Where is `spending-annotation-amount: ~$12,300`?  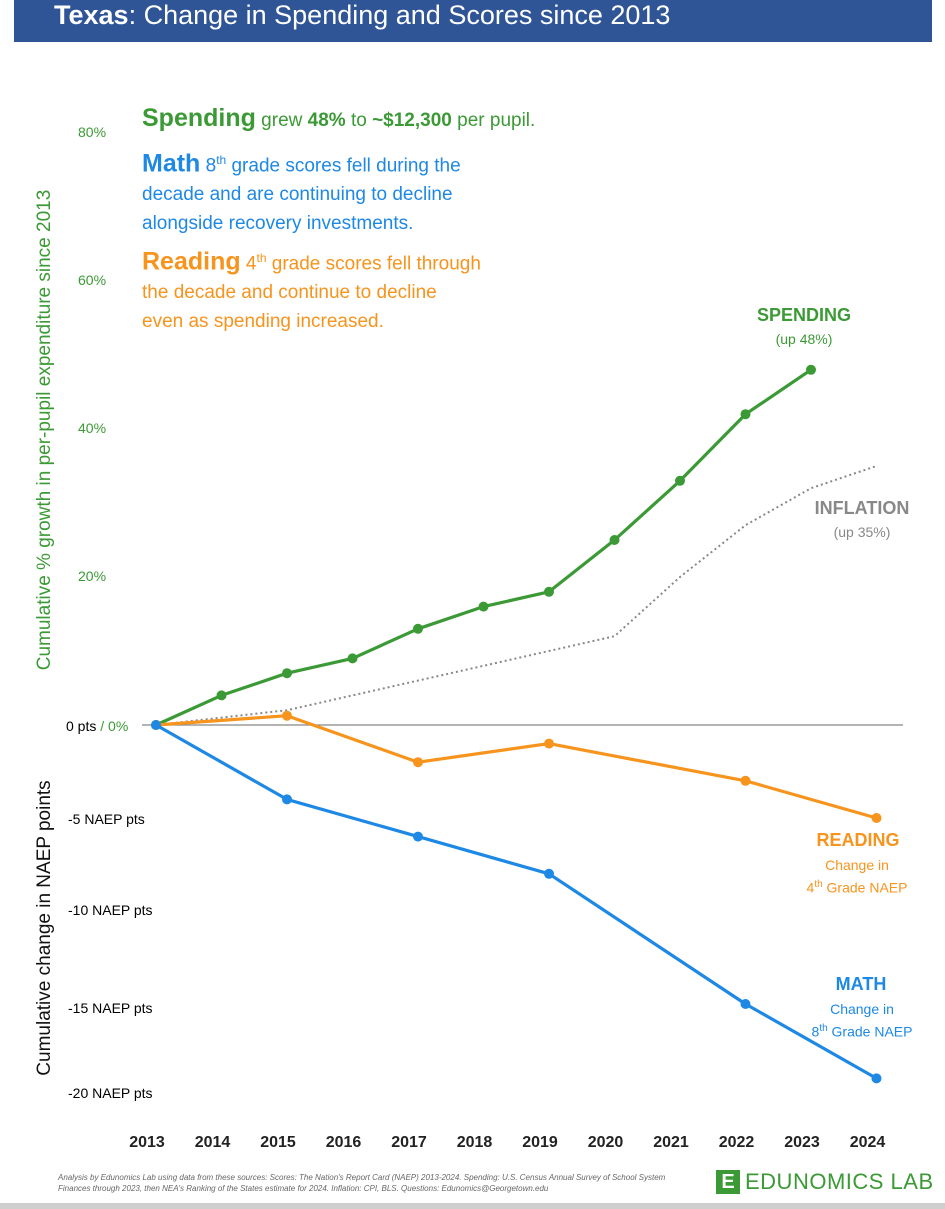 spending-annotation-amount: ~$12,300 is located at coordinates (412, 120).